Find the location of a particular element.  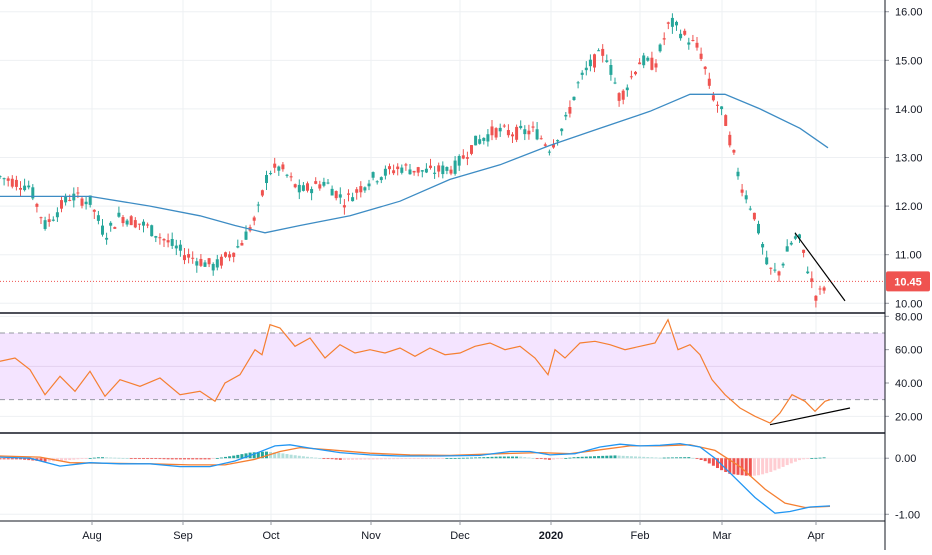

rsi-trendline is located at coordinates (810, 416).